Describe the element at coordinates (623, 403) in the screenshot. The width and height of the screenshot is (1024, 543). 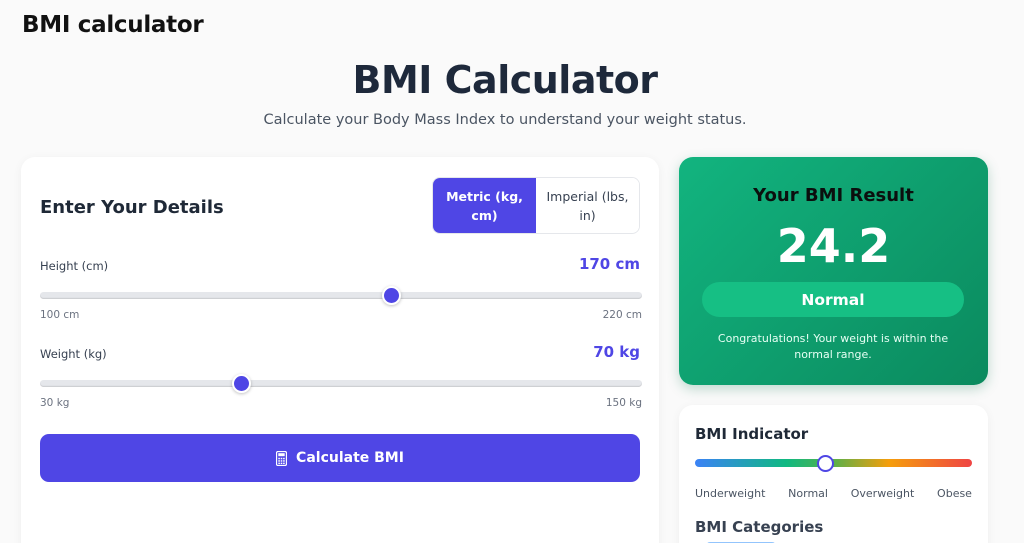
I see `weight-max-label: 150 kg` at that location.